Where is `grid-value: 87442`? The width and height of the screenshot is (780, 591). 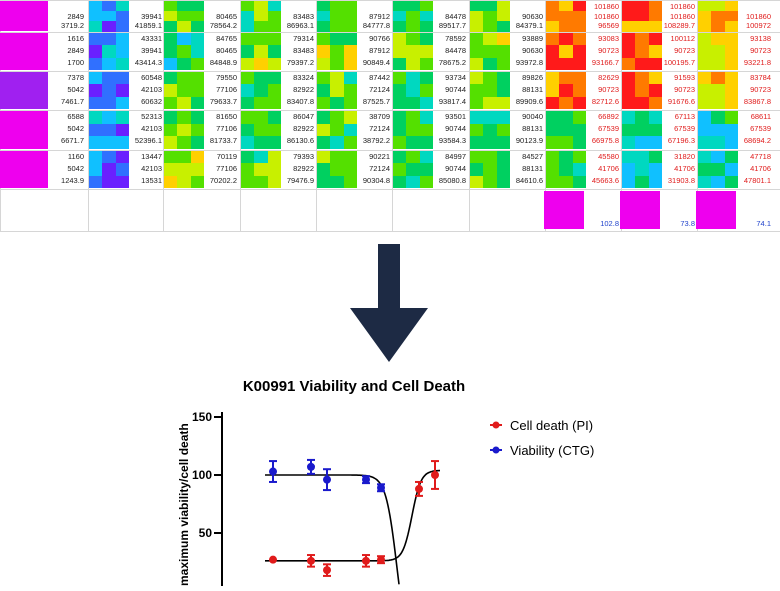
grid-value: 87442 is located at coordinates (379, 77).